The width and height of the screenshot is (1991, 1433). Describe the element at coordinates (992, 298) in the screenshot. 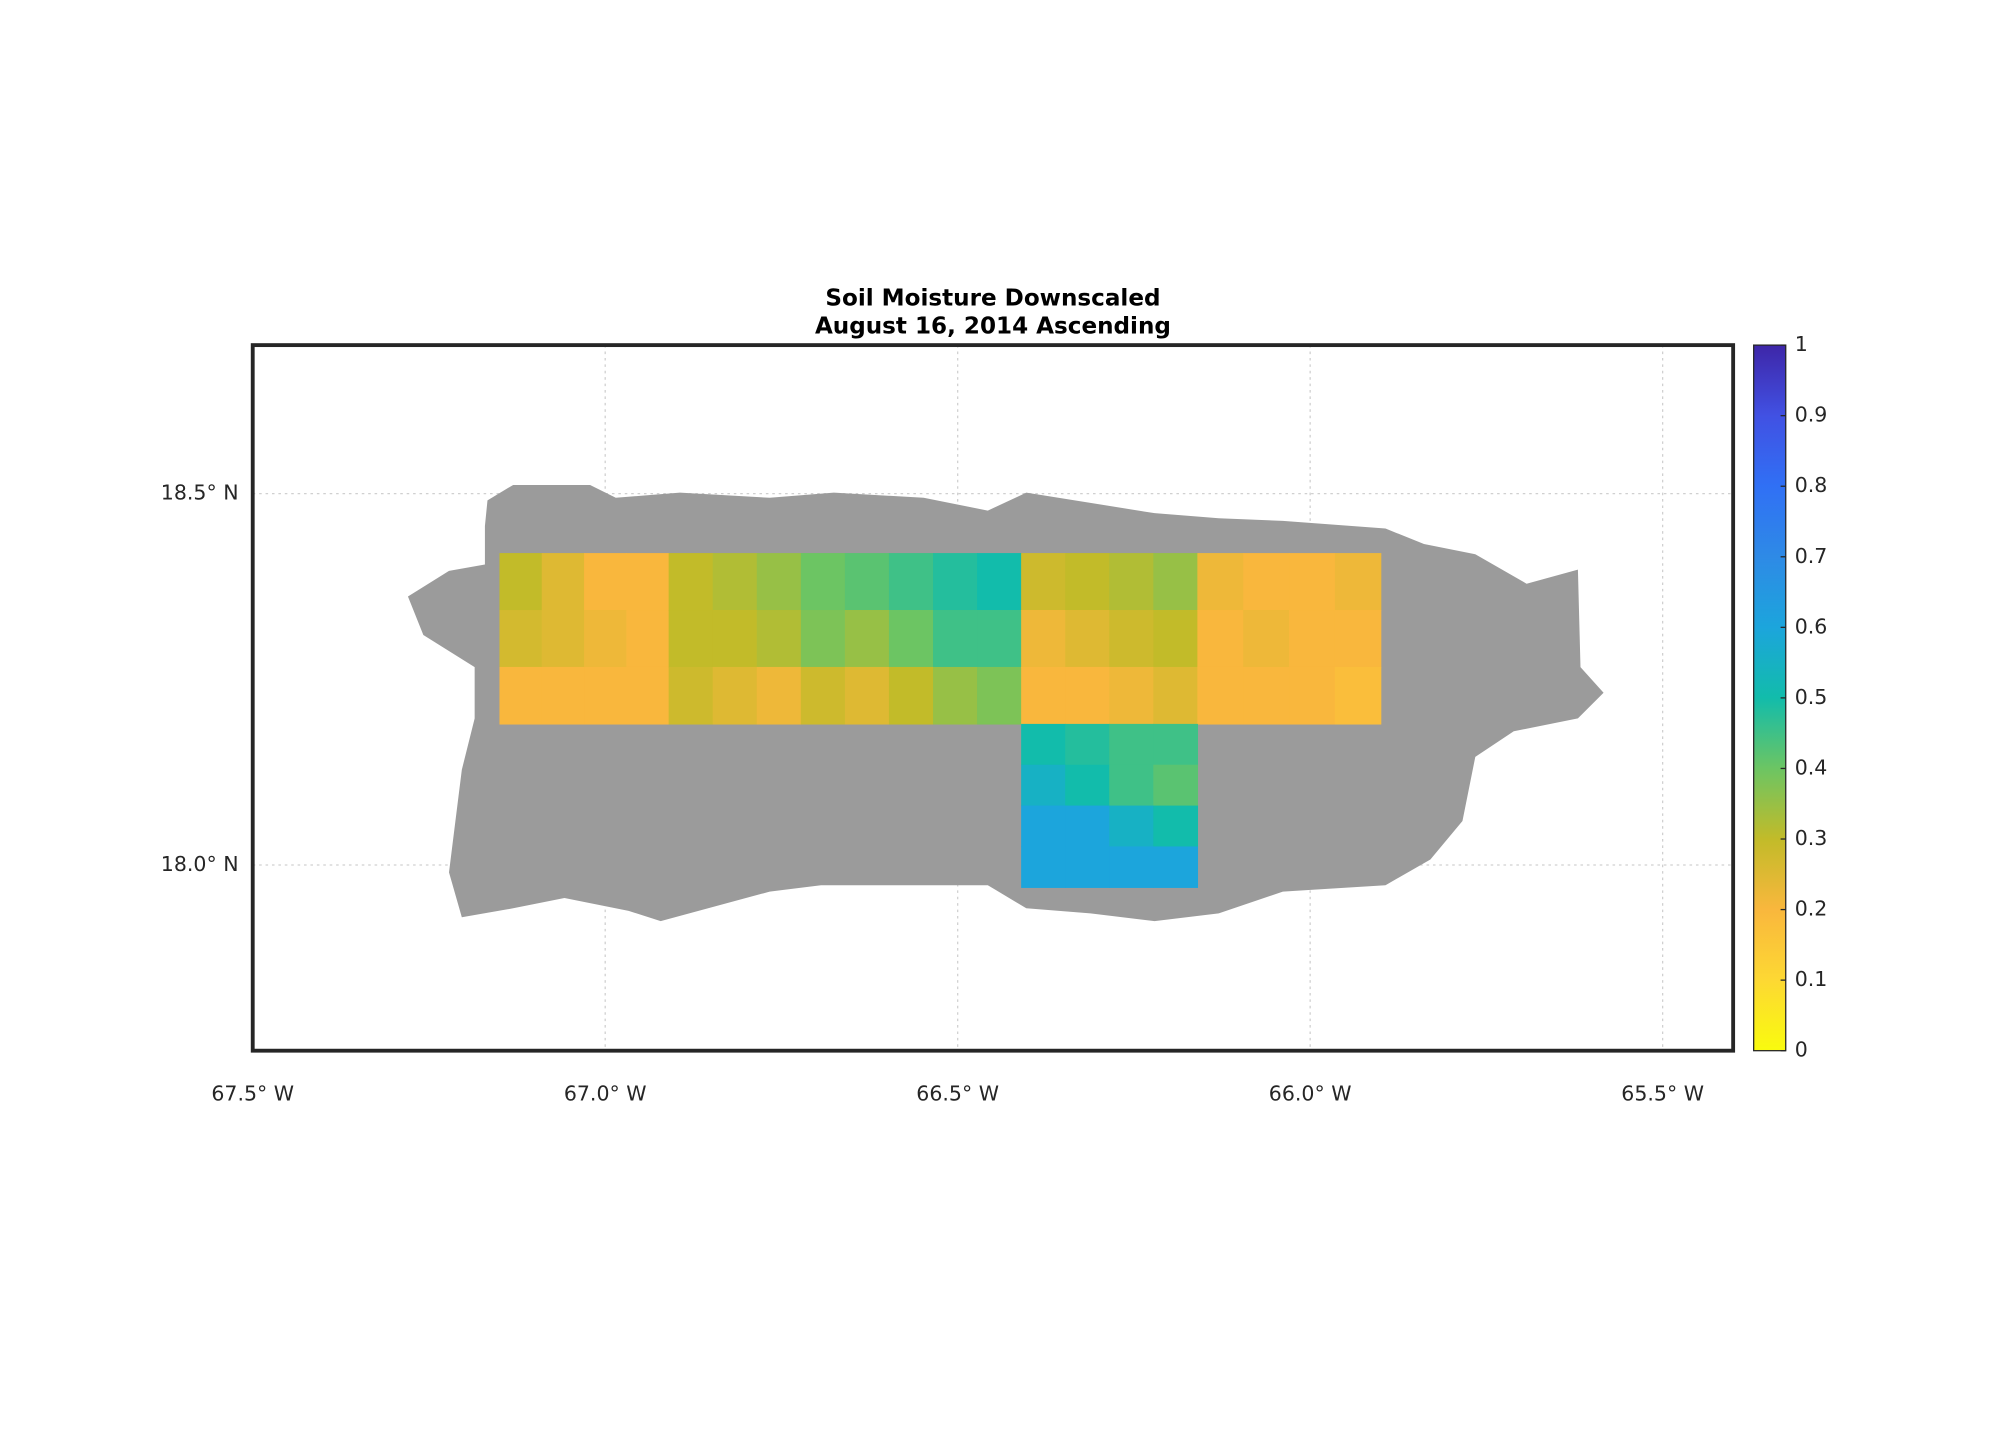

I see `chart-title: Soil Moisture Downscaled` at that location.